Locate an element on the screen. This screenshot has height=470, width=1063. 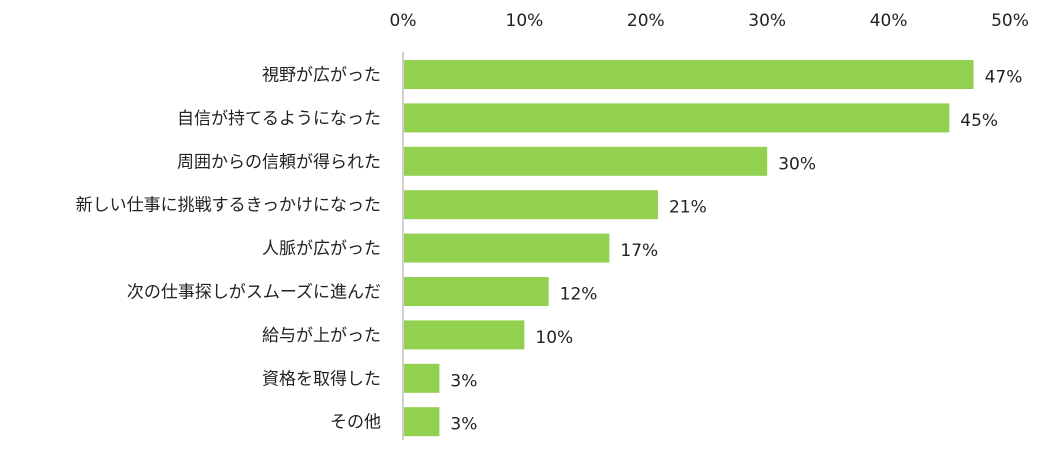
category-label: 視野が広がった is located at coordinates (321, 76).